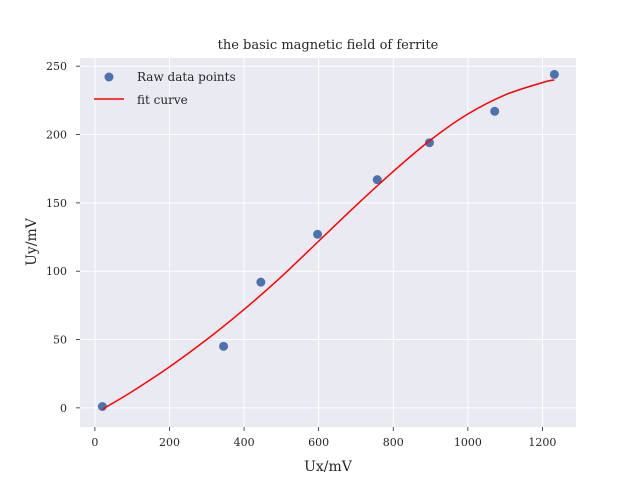 The image size is (640, 480). I want to click on y-tick-label: 50, so click(60, 340).